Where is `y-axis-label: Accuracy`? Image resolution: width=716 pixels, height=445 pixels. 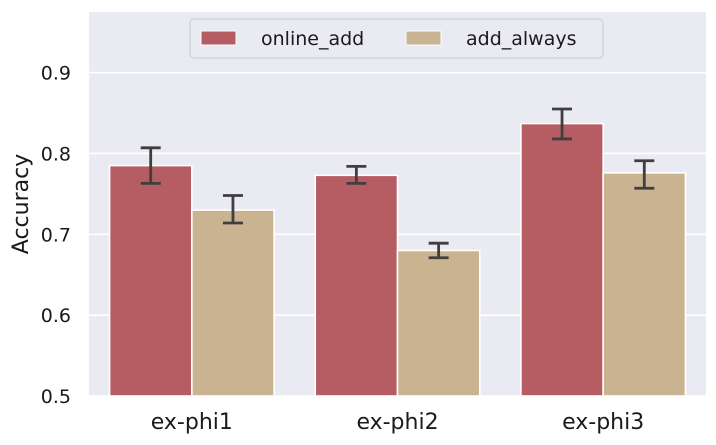
y-axis-label: Accuracy is located at coordinates (21, 204).